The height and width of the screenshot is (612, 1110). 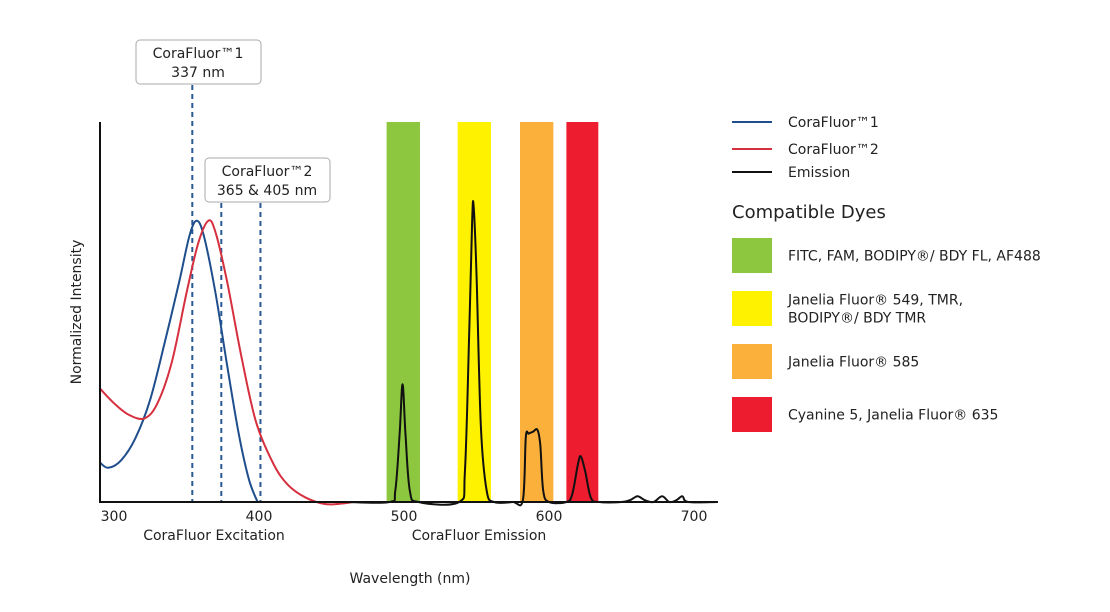 What do you see at coordinates (549, 517) in the screenshot?
I see `x-tick-600: 600` at bounding box center [549, 517].